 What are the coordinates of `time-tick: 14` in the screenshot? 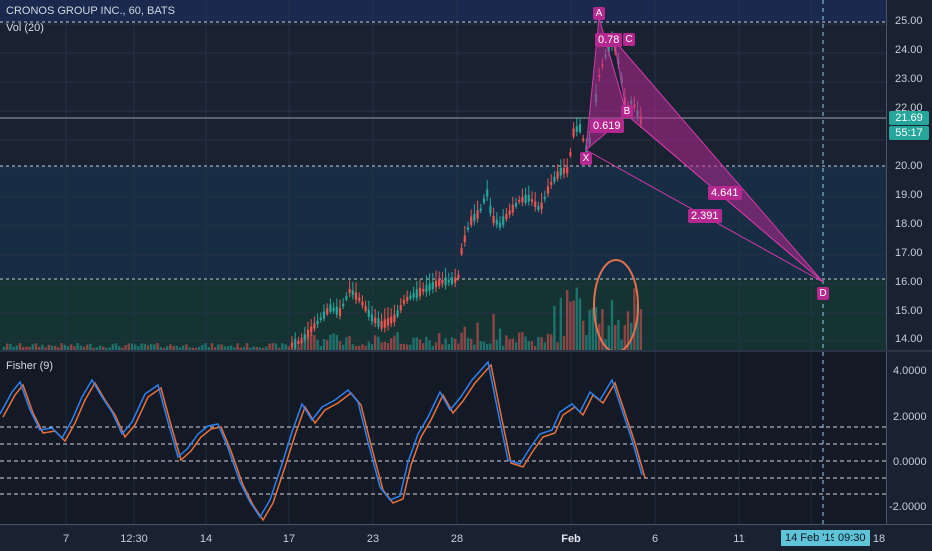 It's located at (206, 539).